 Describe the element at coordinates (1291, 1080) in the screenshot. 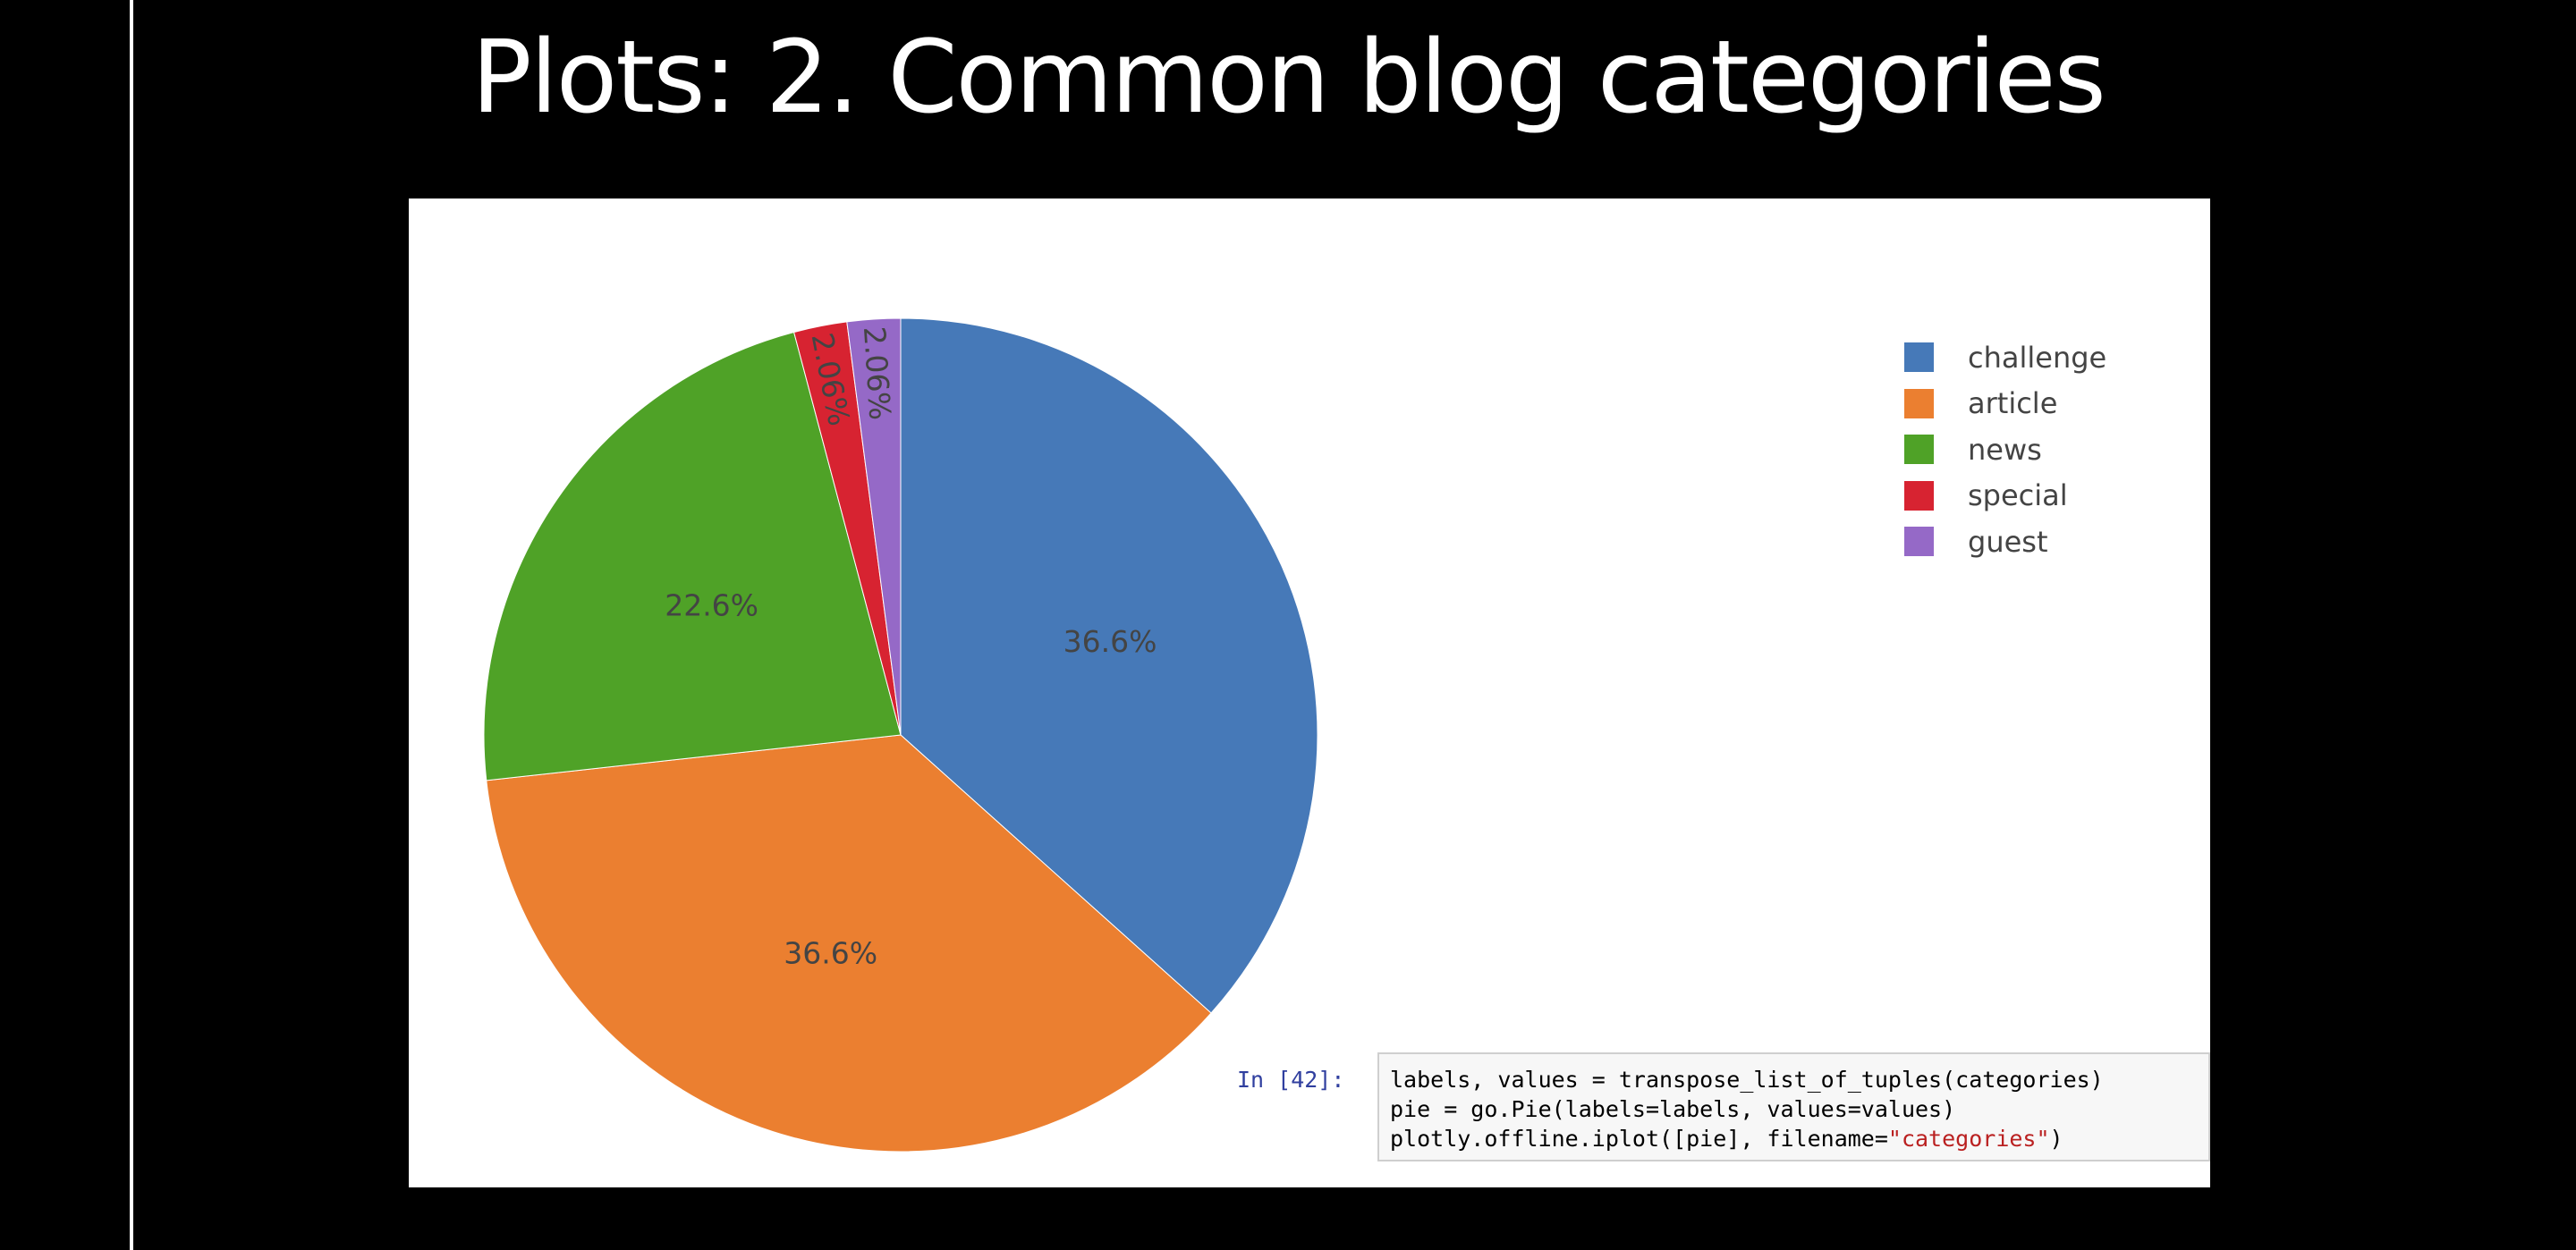

I see `cell-input-prompt: In [42]:` at that location.